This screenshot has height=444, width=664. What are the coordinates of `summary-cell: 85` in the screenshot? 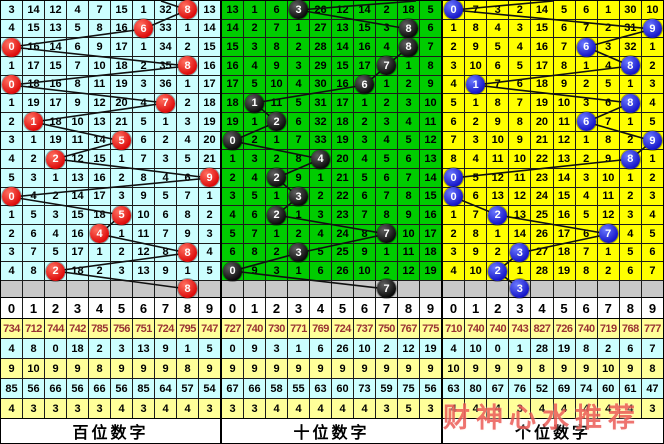 It's located at (143, 388).